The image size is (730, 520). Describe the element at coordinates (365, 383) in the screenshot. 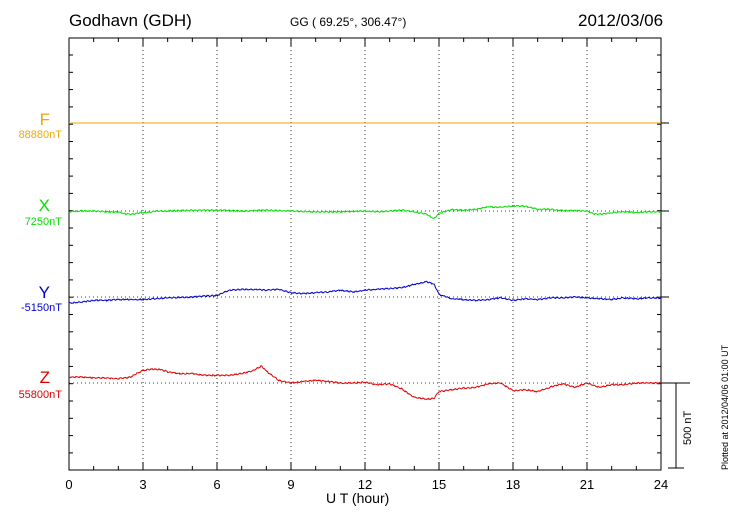

I see `series-line-z` at that location.